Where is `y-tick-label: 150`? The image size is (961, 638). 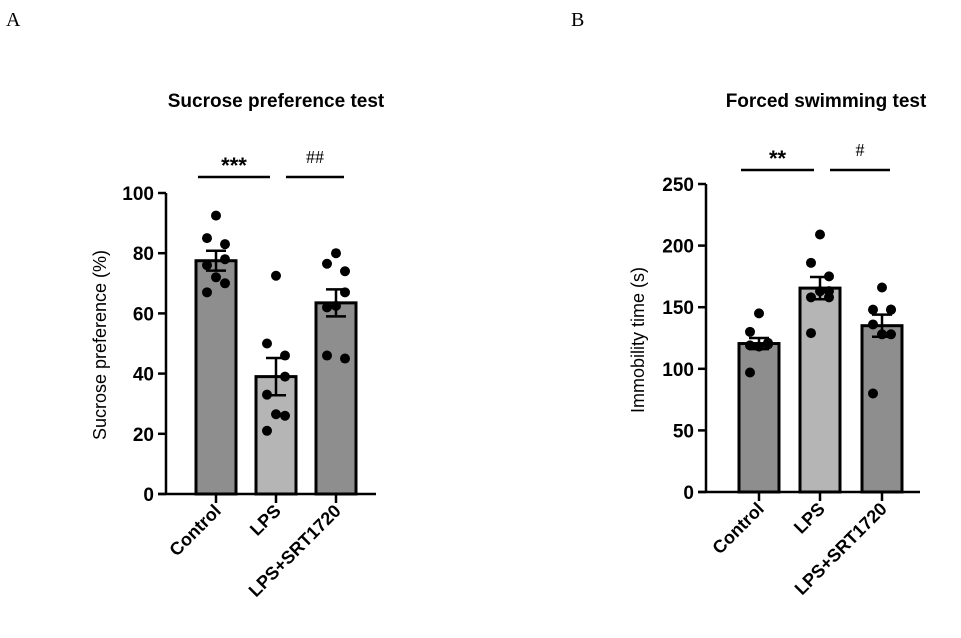 y-tick-label: 150 is located at coordinates (678, 308).